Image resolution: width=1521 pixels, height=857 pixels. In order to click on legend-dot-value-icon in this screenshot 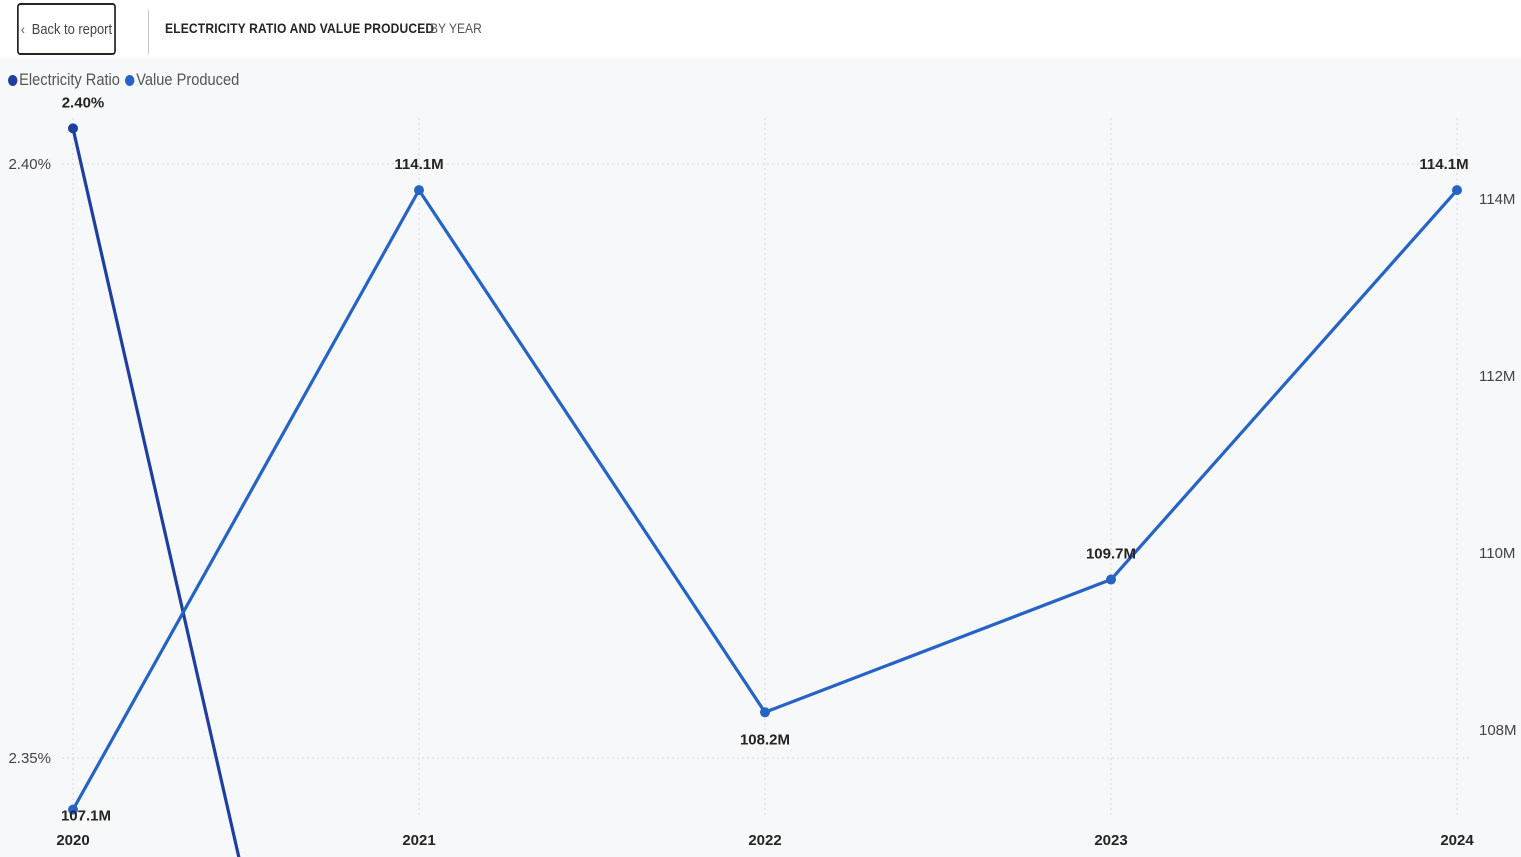, I will do `click(130, 80)`.